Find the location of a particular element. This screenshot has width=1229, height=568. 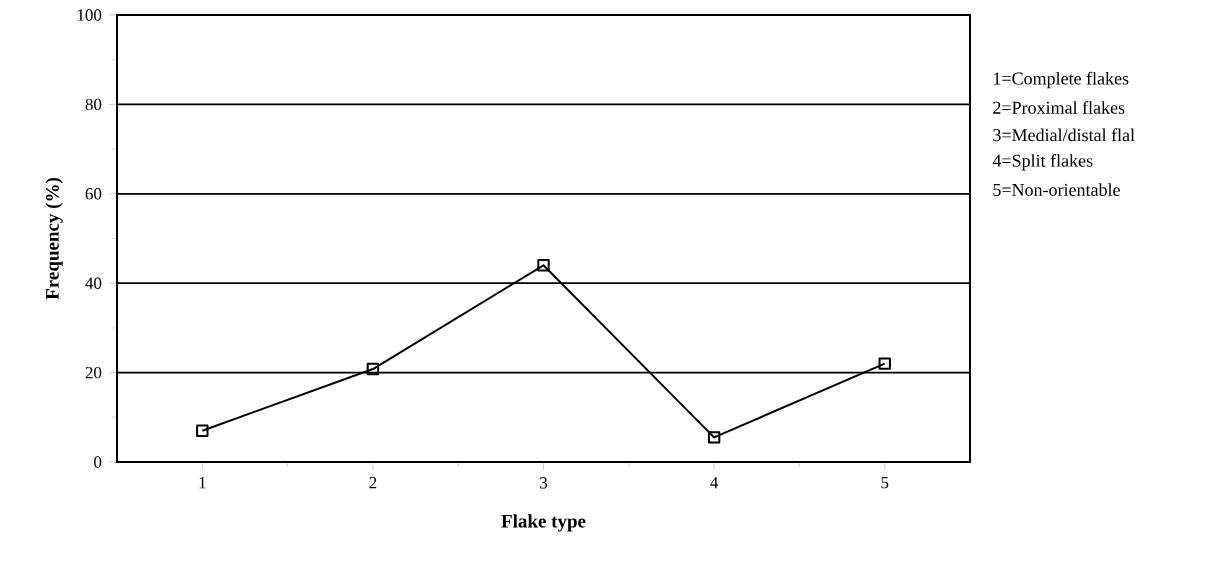

x-tick-label: 3 is located at coordinates (544, 483).